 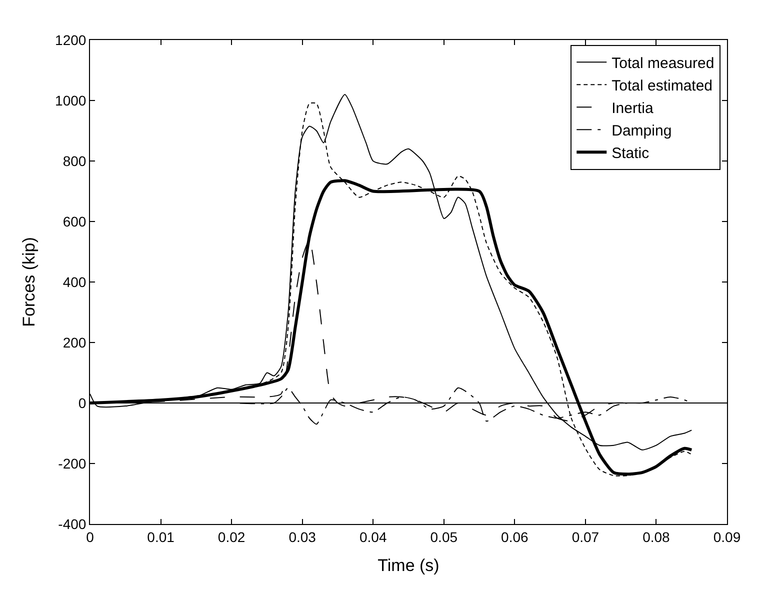 I want to click on legend-label: Total estimated, so click(x=662, y=85).